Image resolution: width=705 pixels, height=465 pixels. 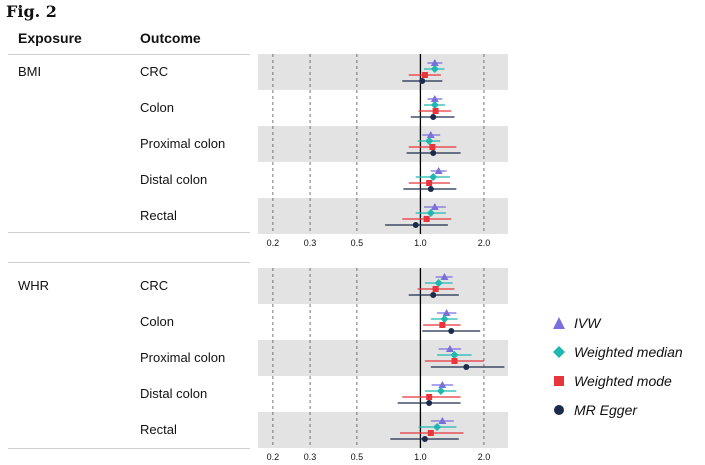 I want to click on exposure-header: Exposure, so click(x=50, y=38).